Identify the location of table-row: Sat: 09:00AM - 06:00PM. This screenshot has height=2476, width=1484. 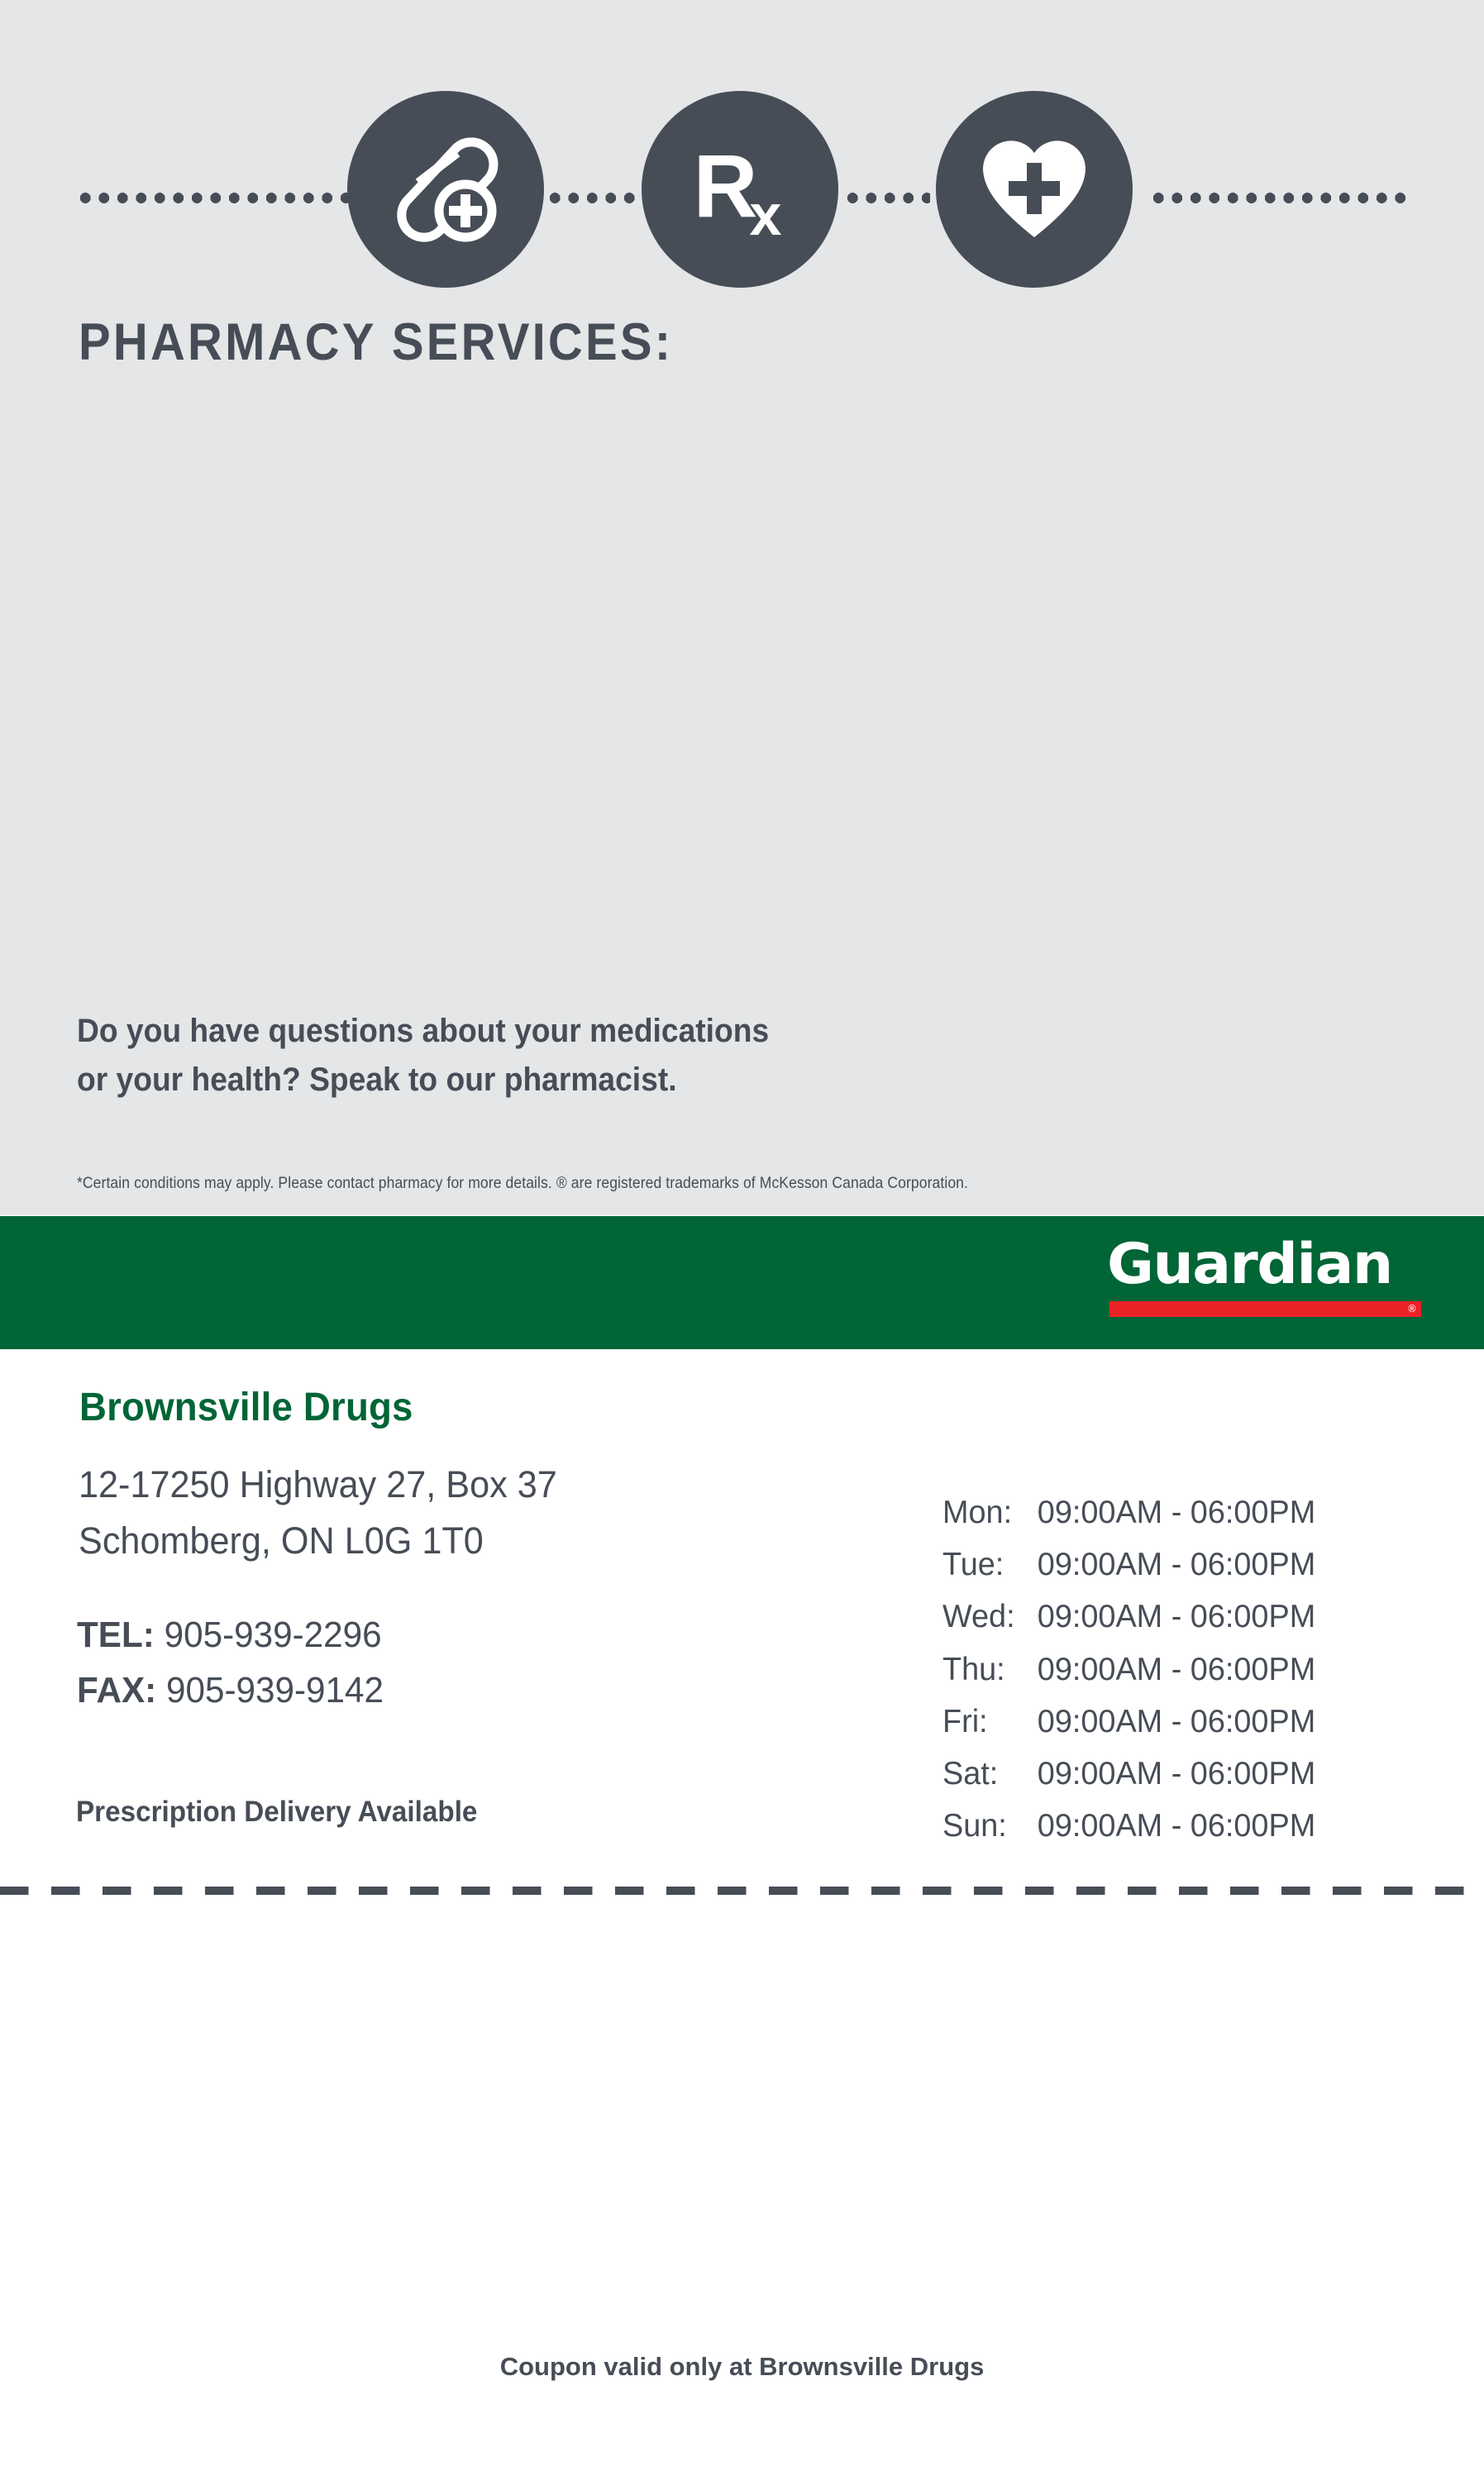
(1128, 1774).